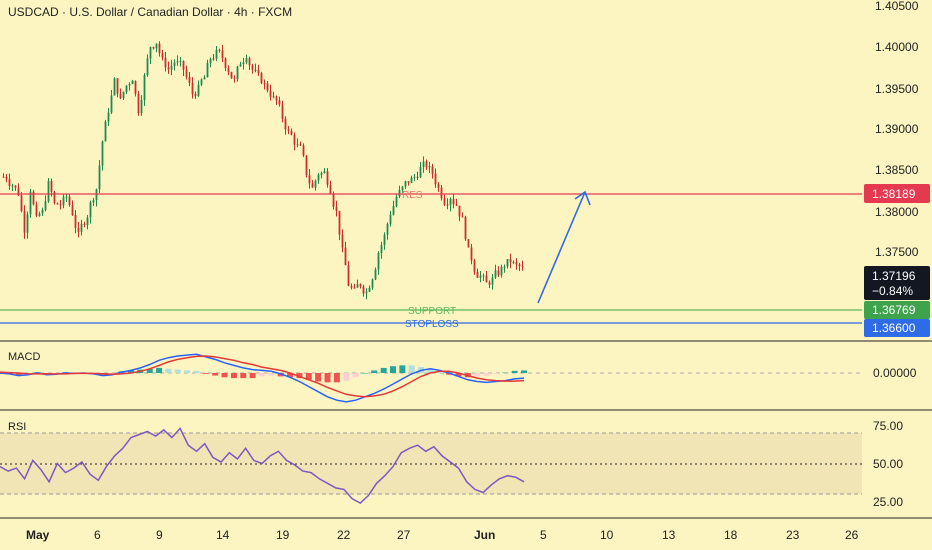 This screenshot has height=550, width=932. I want to click on time-tick: 22, so click(344, 535).